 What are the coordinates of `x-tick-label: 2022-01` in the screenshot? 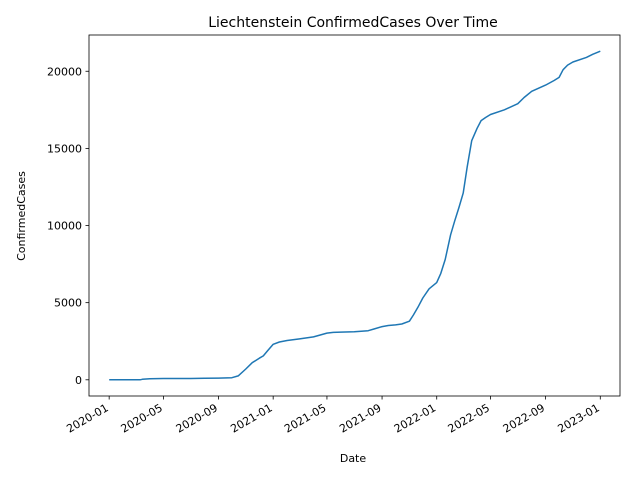 It's located at (415, 418).